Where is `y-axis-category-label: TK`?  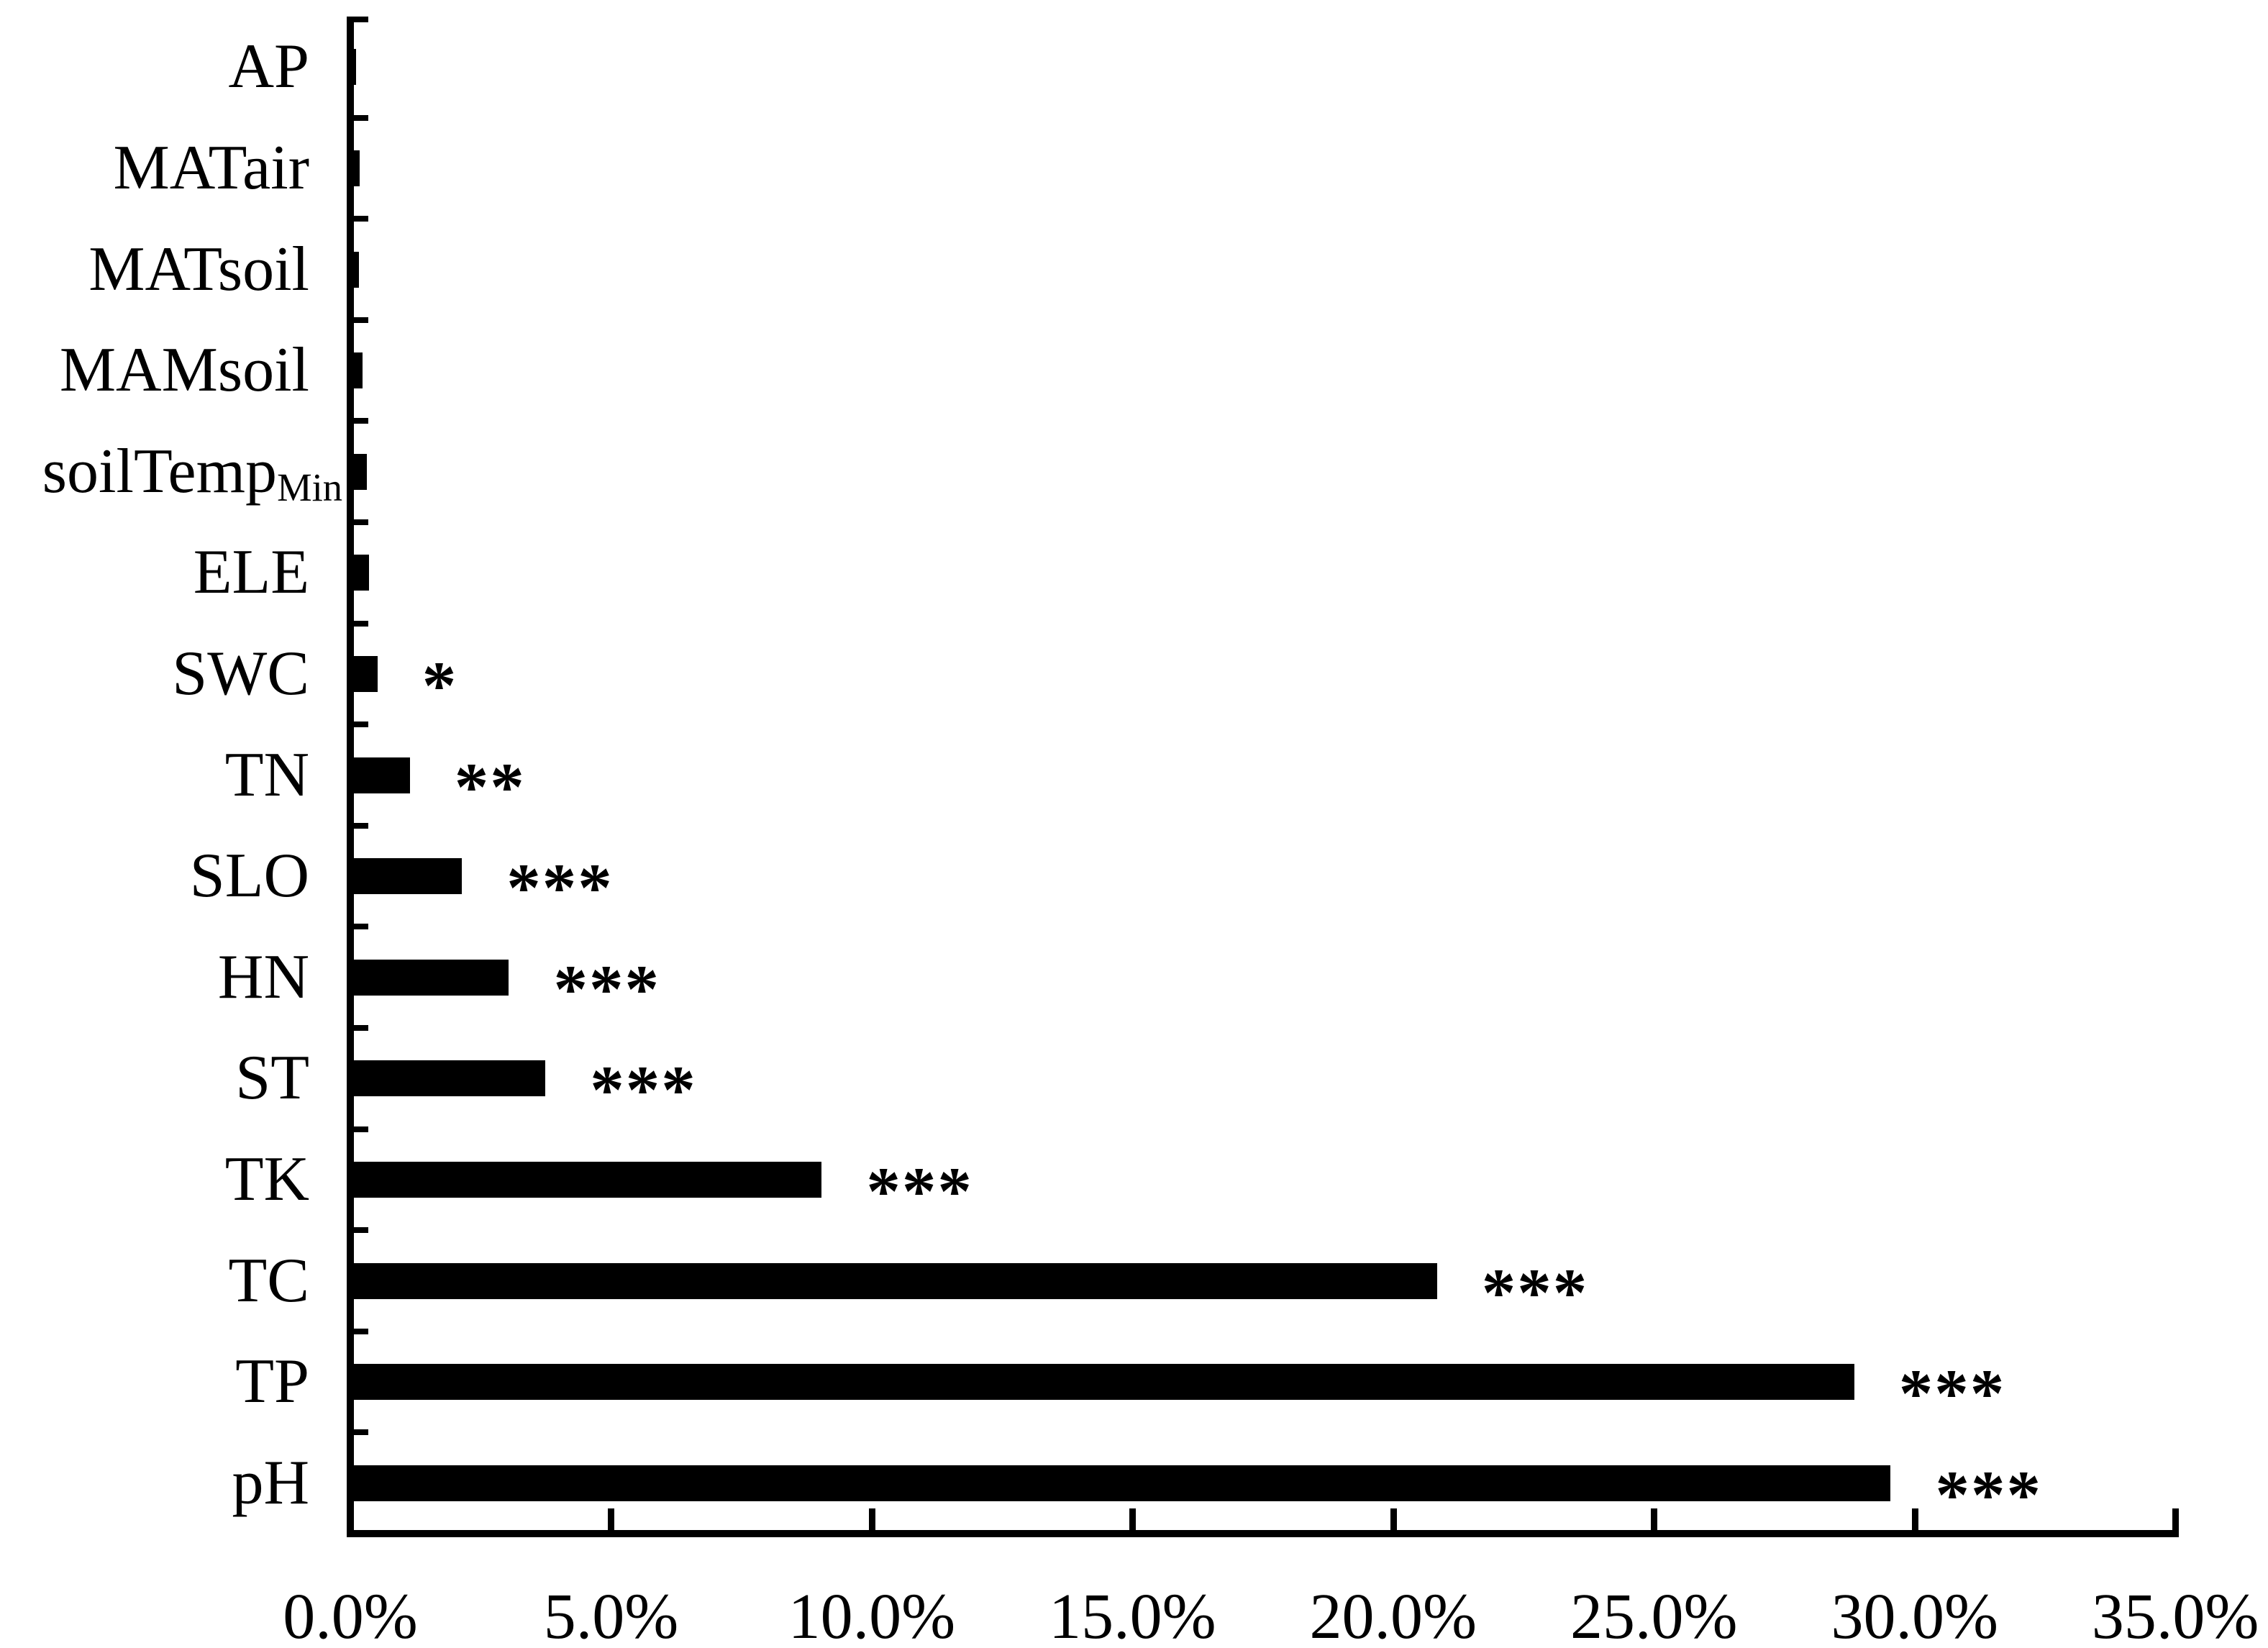
y-axis-category-label: TK is located at coordinates (154, 1179).